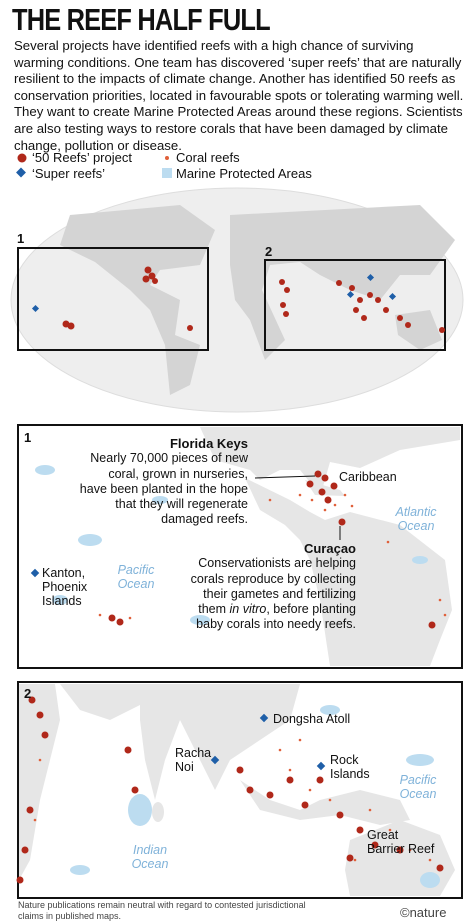  Describe the element at coordinates (329, 548) in the screenshot. I see `annotation-title: Curaçao` at that location.